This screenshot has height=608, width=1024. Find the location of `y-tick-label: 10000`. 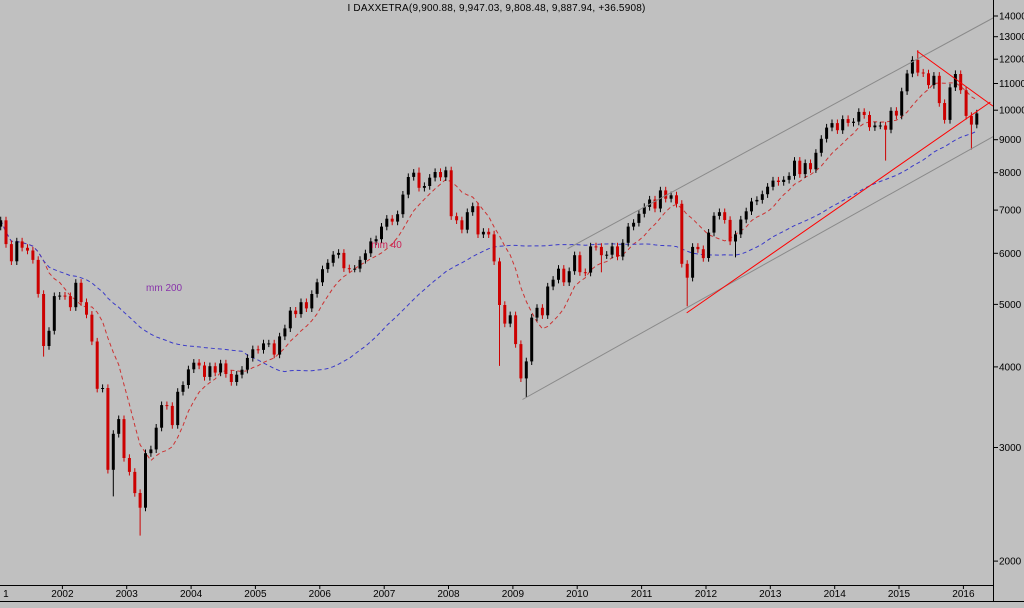

y-tick-label: 10000 is located at coordinates (1011, 111).